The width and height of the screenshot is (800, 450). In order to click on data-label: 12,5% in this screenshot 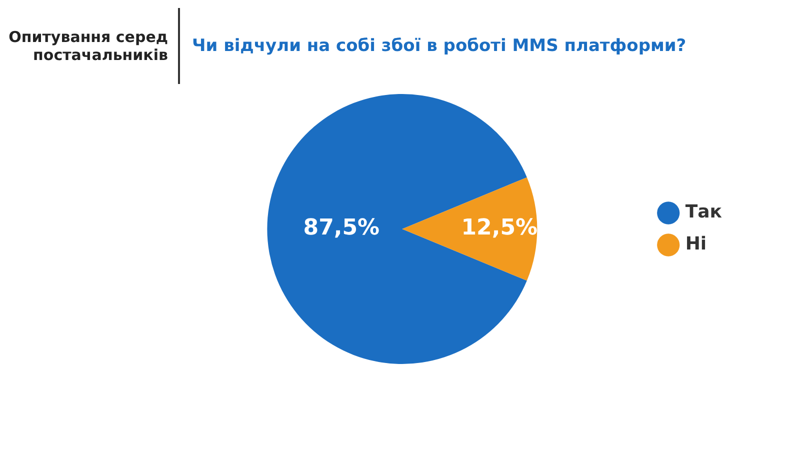, I will do `click(499, 228)`.